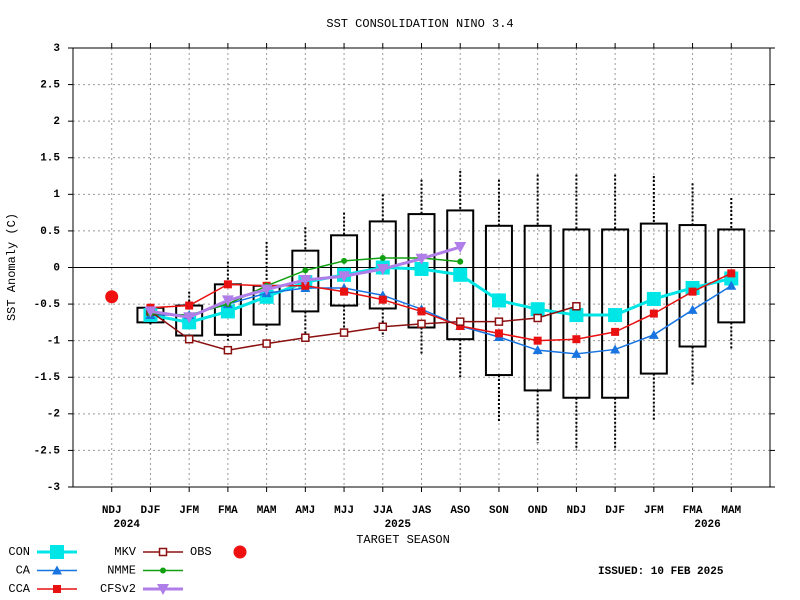 The image size is (800, 600). What do you see at coordinates (403, 540) in the screenshot?
I see `x-axis-label: TARGET SEASON` at bounding box center [403, 540].